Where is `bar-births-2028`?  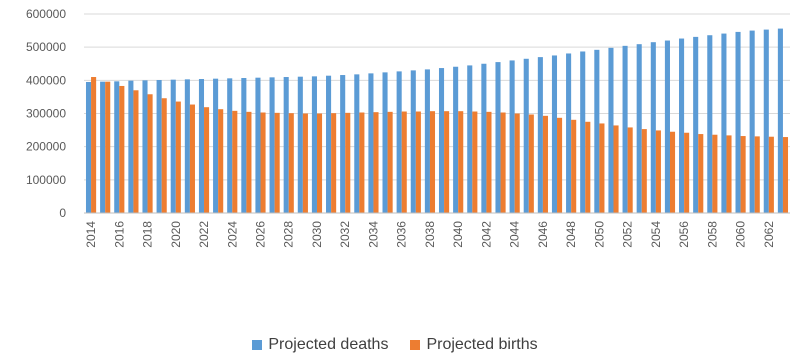
bar-births-2028 is located at coordinates (291, 163).